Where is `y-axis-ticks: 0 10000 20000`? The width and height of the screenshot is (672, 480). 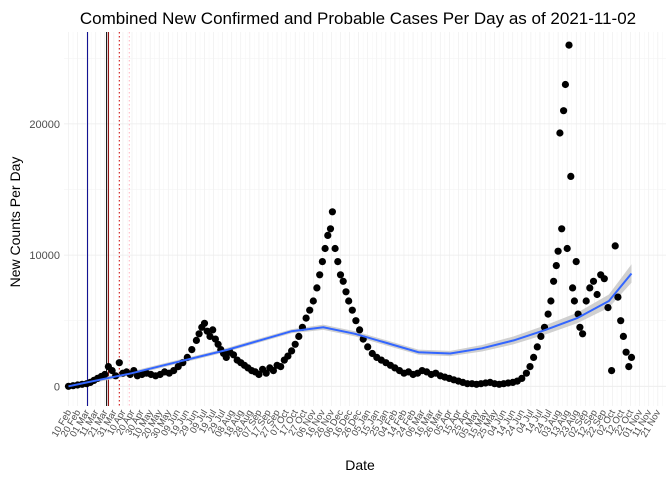
y-axis-ticks: 0 10000 20000 is located at coordinates (44, 256).